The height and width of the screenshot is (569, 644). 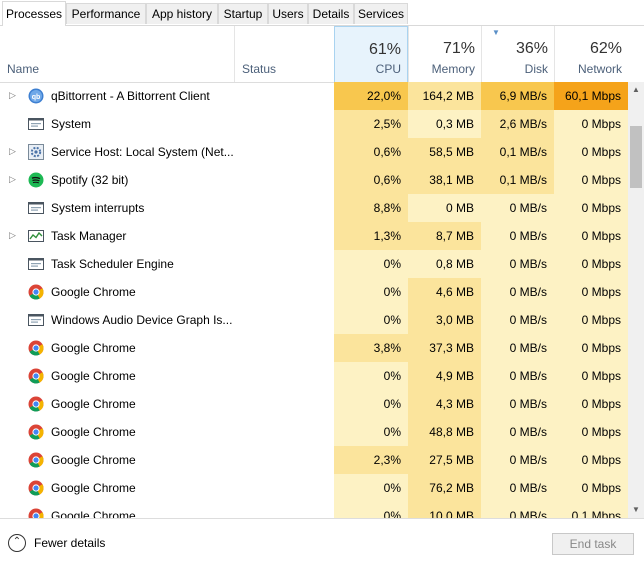 I want to click on process-cpu: 22,0%, so click(x=371, y=96).